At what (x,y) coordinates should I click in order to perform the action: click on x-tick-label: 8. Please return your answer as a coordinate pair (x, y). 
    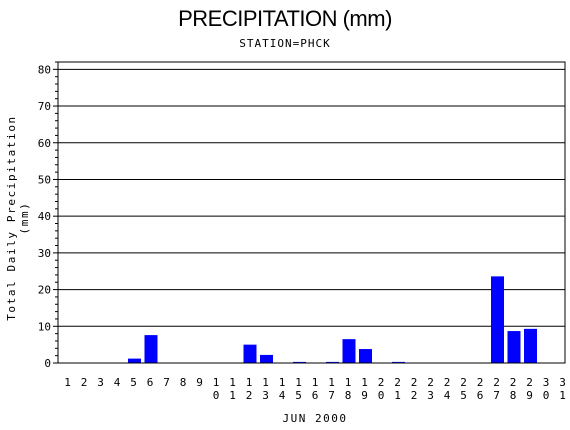
    Looking at the image, I should click on (183, 382).